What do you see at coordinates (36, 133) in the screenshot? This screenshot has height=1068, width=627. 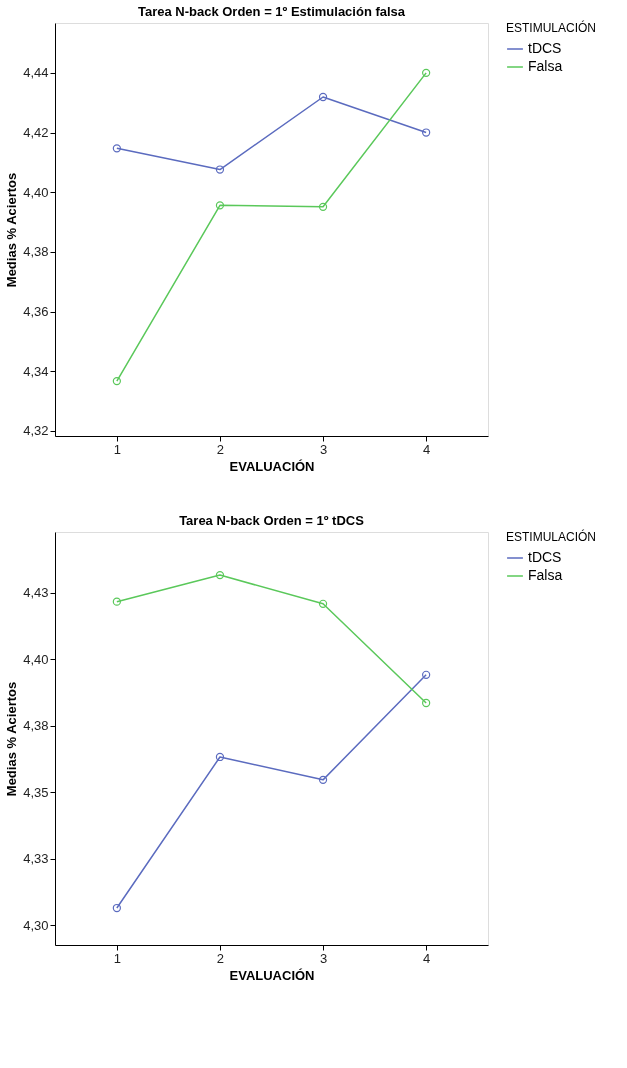 I see `y-tick-label: 4,42` at bounding box center [36, 133].